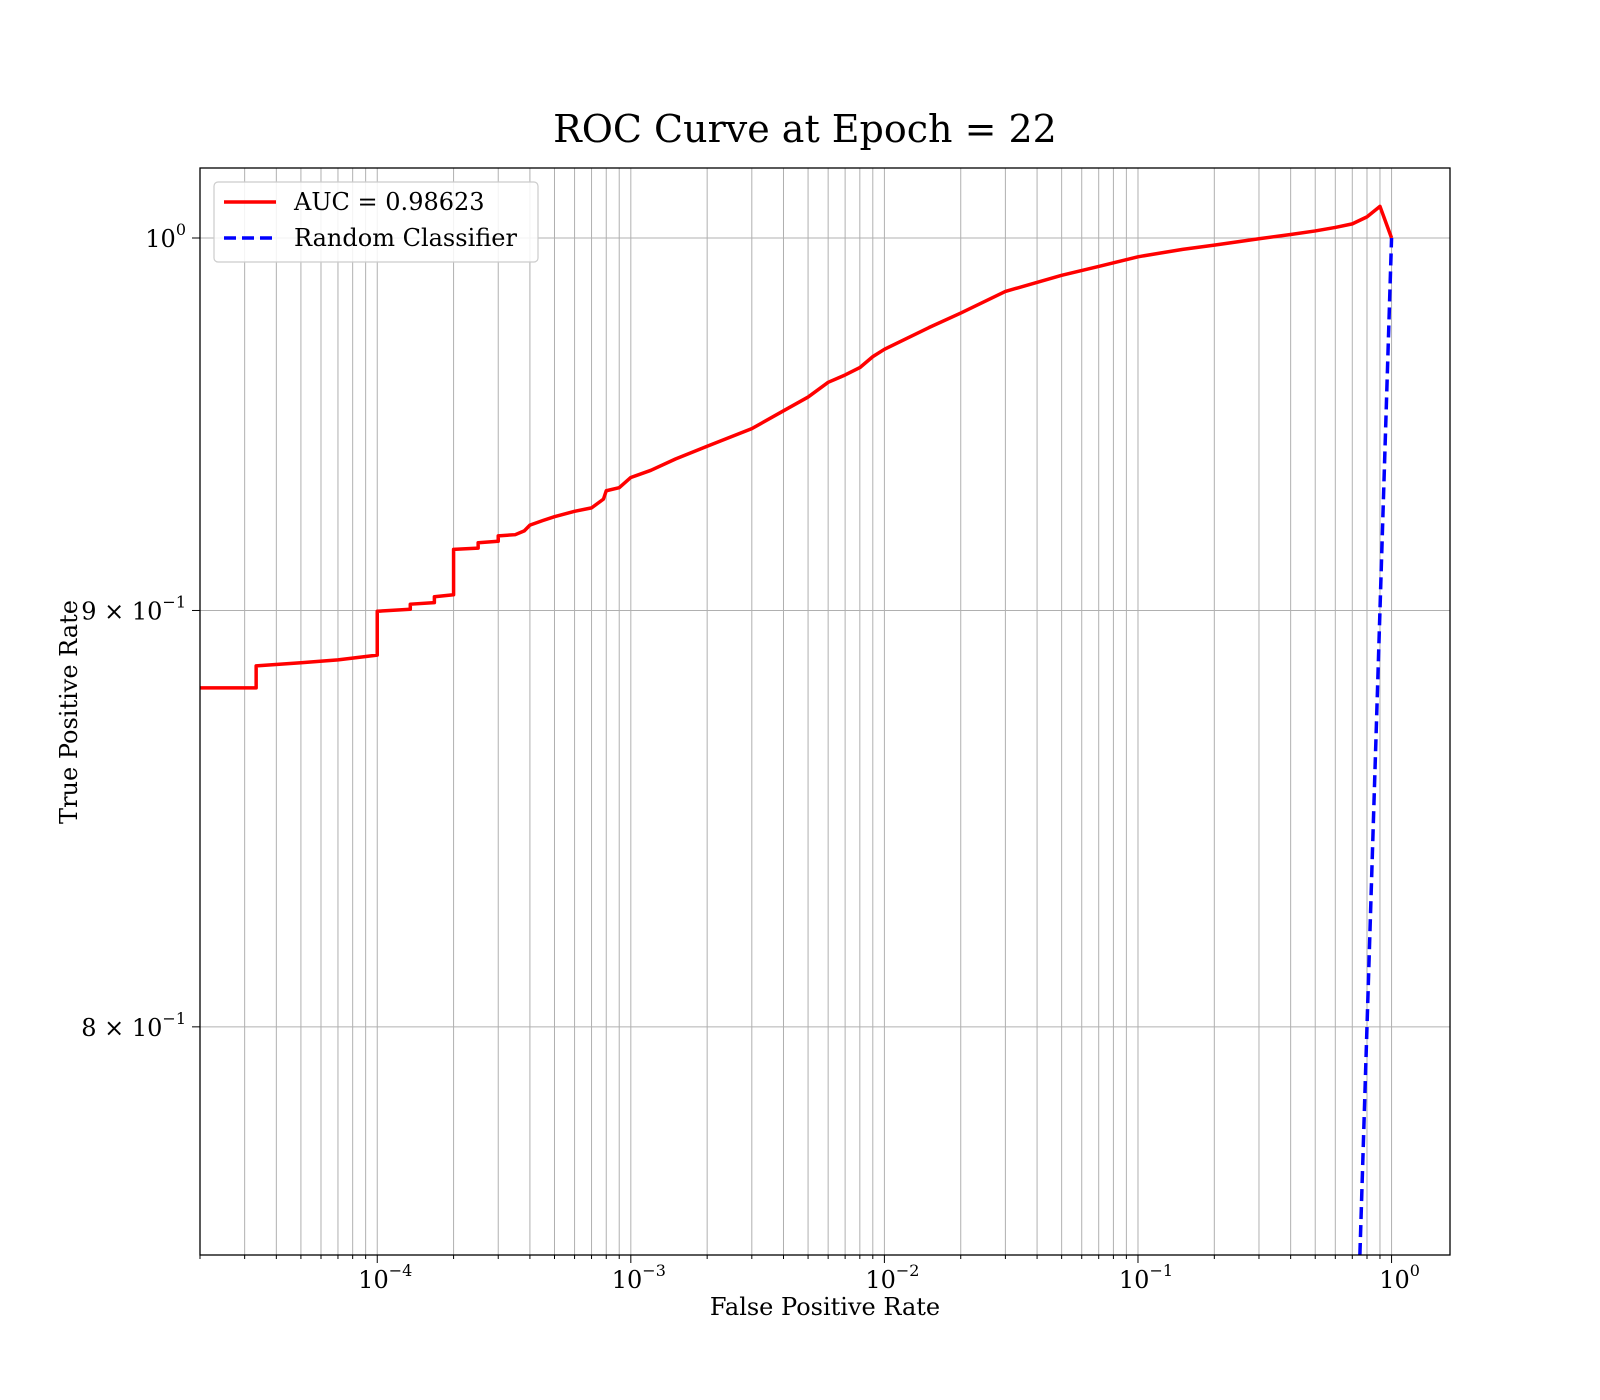 Image resolution: width=1600 pixels, height=1400 pixels. I want to click on random-classifier-line, so click(1376, 746).